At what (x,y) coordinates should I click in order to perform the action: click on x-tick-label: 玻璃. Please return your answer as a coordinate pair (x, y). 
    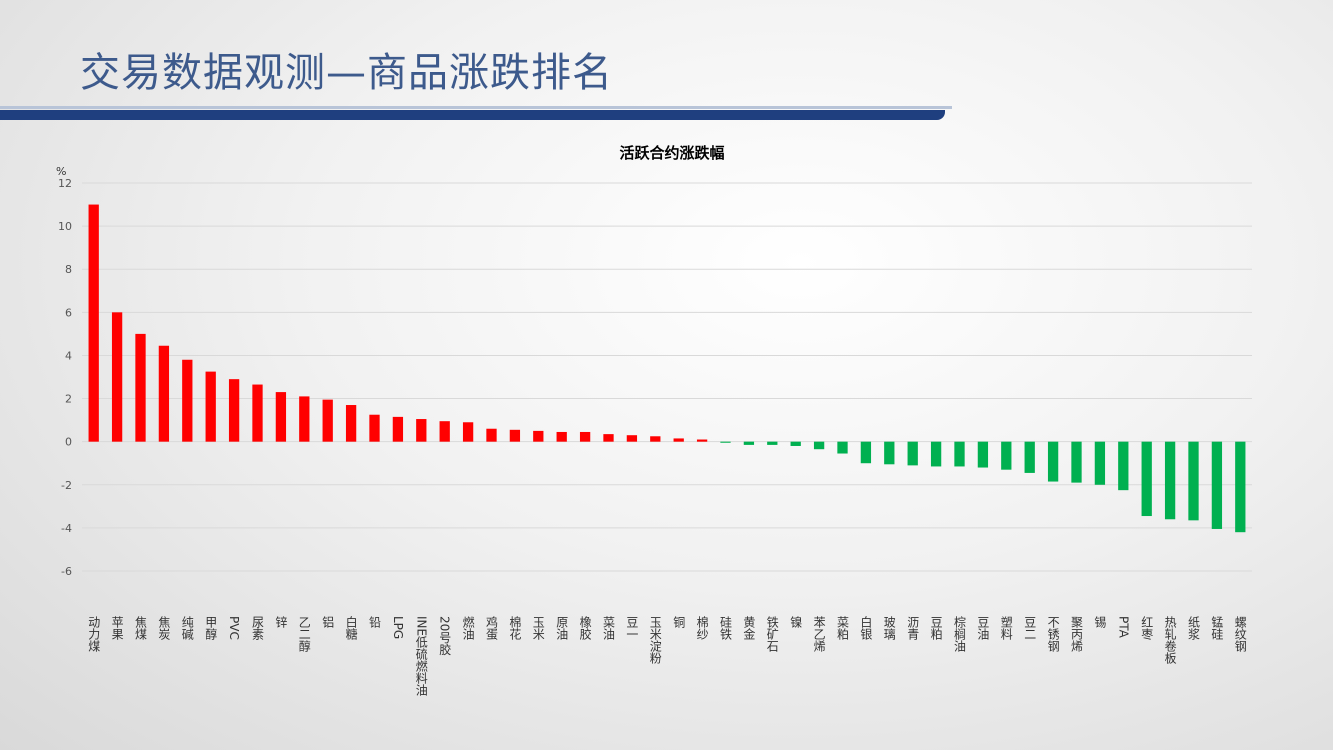
    Looking at the image, I should click on (889, 628).